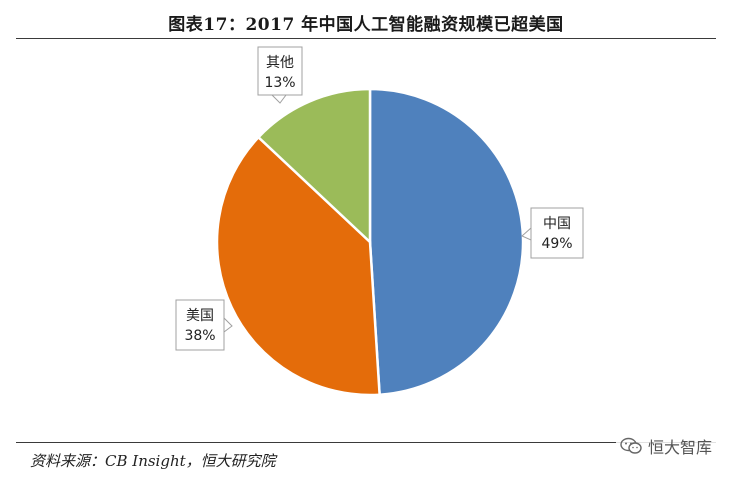  I want to click on slice-label-1: 美国 38%, so click(204, 325).